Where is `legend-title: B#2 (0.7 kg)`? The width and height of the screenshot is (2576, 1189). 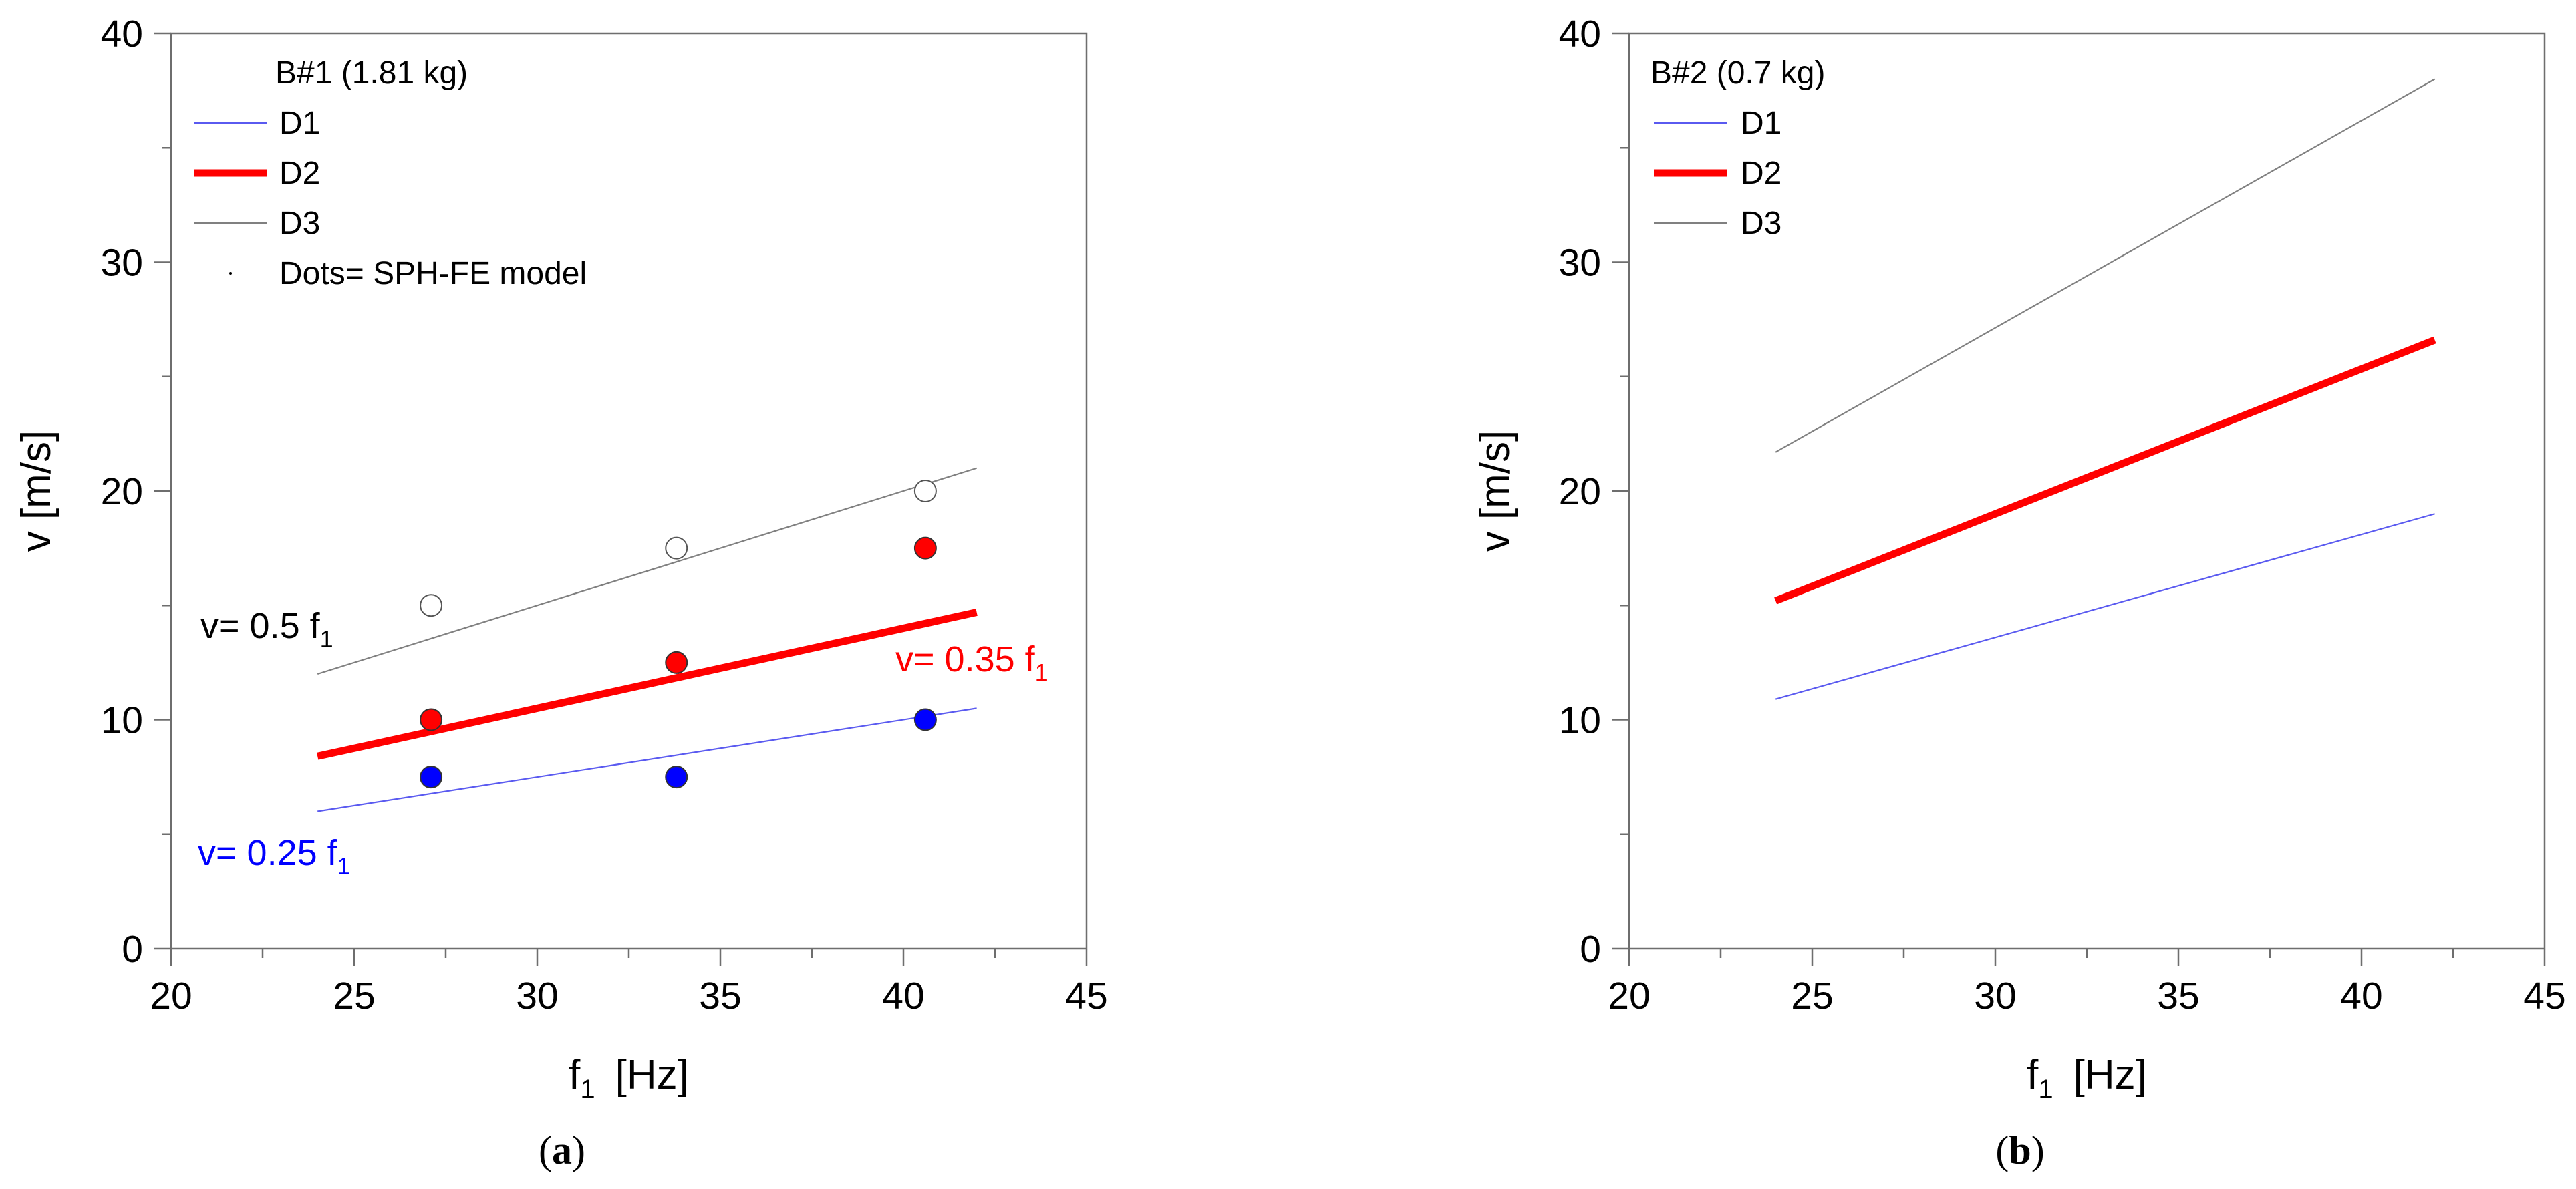
legend-title: B#2 (0.7 kg) is located at coordinates (1738, 73).